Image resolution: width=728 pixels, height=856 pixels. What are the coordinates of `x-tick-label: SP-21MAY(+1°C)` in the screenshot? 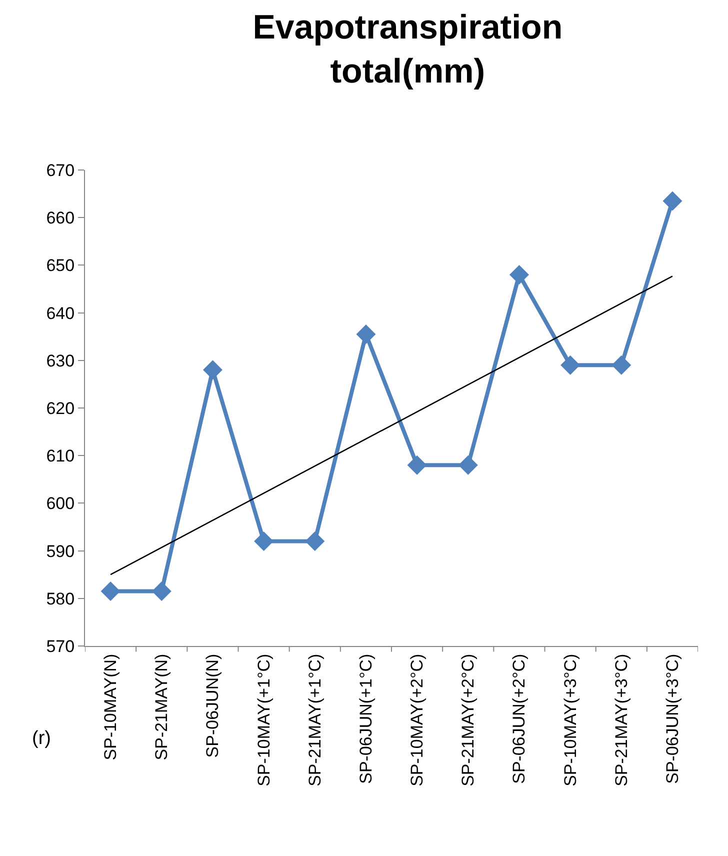 It's located at (314, 720).